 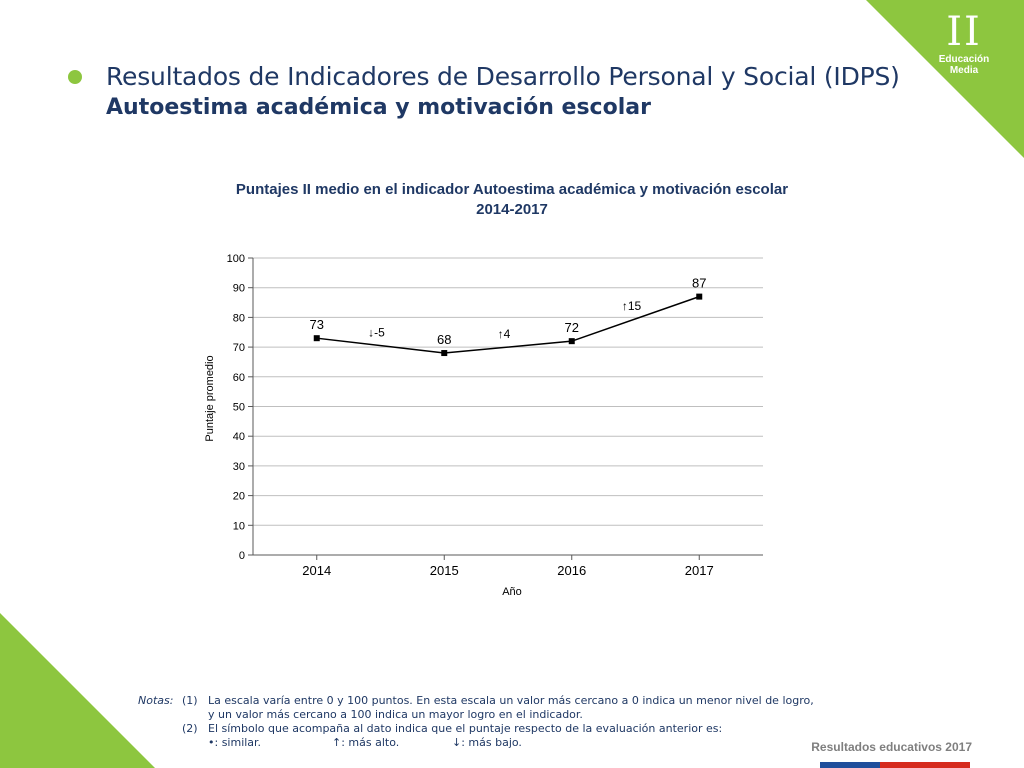 I want to click on y-tick-label: 30, so click(x=239, y=467).